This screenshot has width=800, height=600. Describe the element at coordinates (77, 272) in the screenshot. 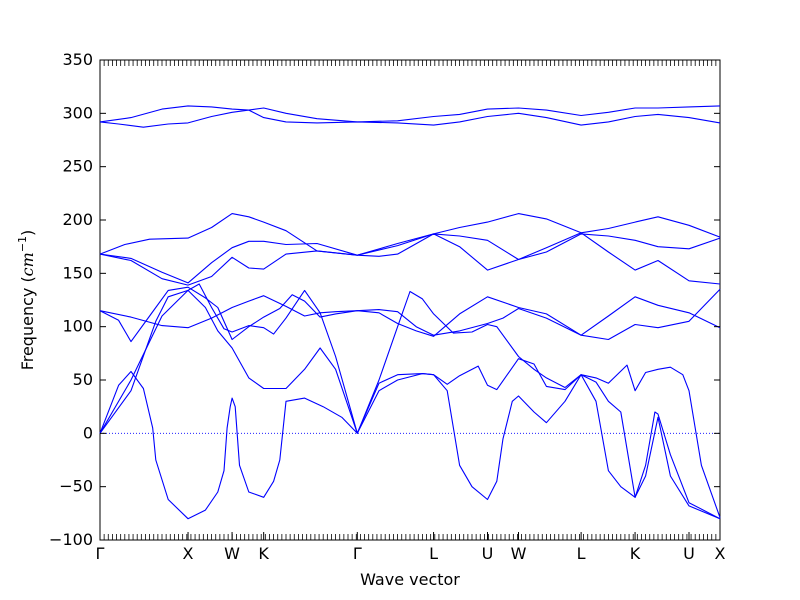

I see `y-tick-label: 150` at that location.